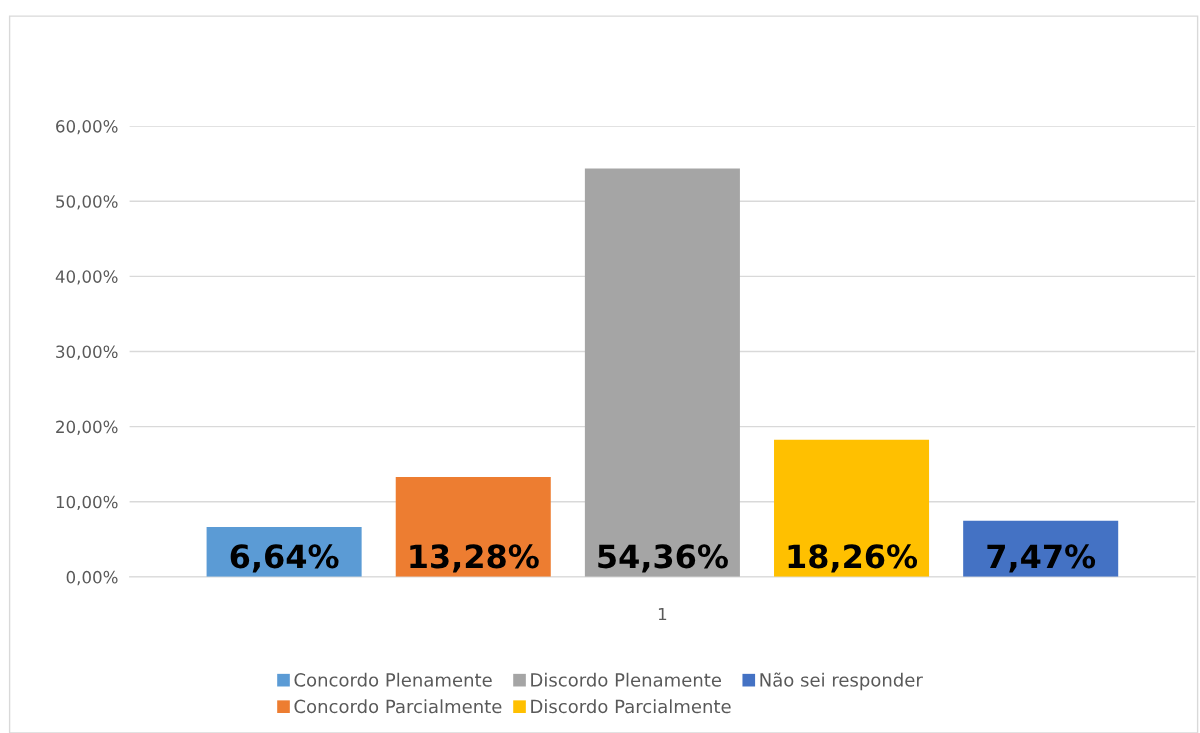 Image resolution: width=1200 pixels, height=733 pixels. Describe the element at coordinates (86, 277) in the screenshot. I see `y-tick-label: 40,00%` at that location.